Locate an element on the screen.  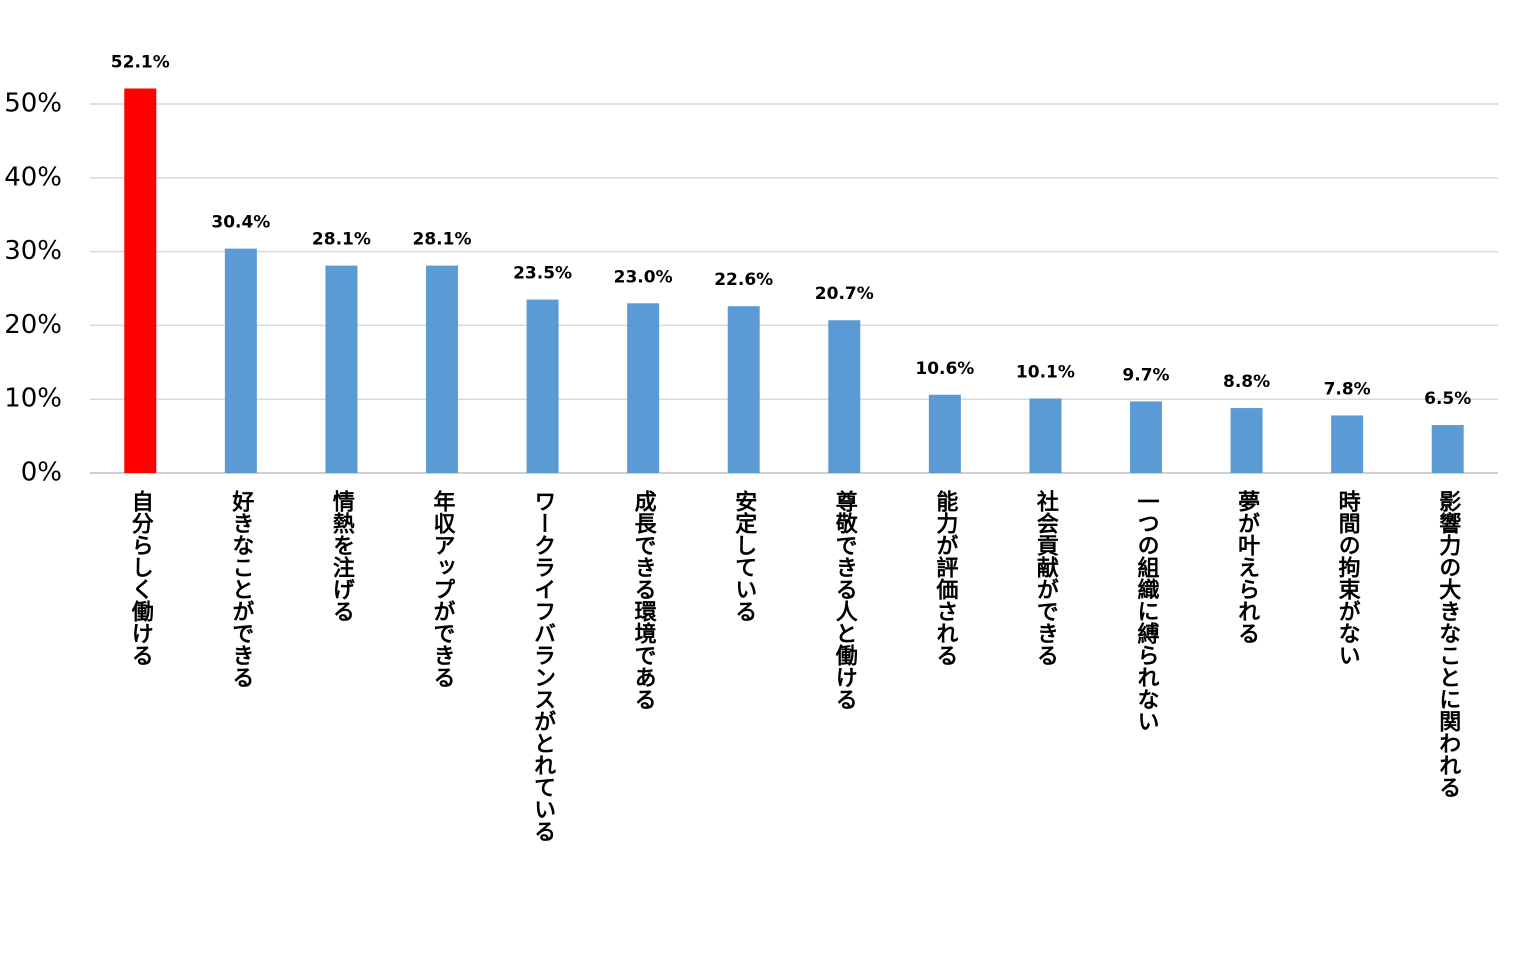
value-label: 20.7% is located at coordinates (844, 294).